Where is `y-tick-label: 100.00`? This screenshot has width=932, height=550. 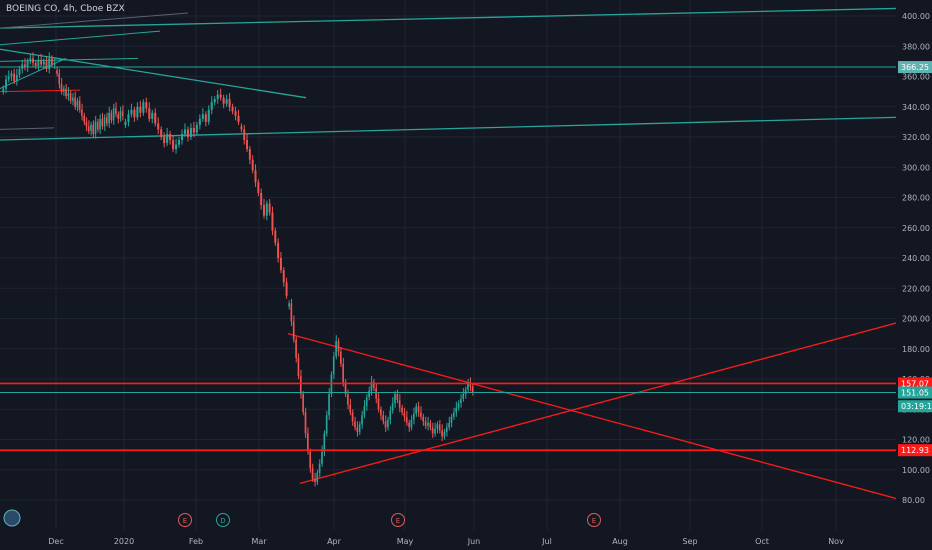 y-tick-label: 100.00 is located at coordinates (916, 470).